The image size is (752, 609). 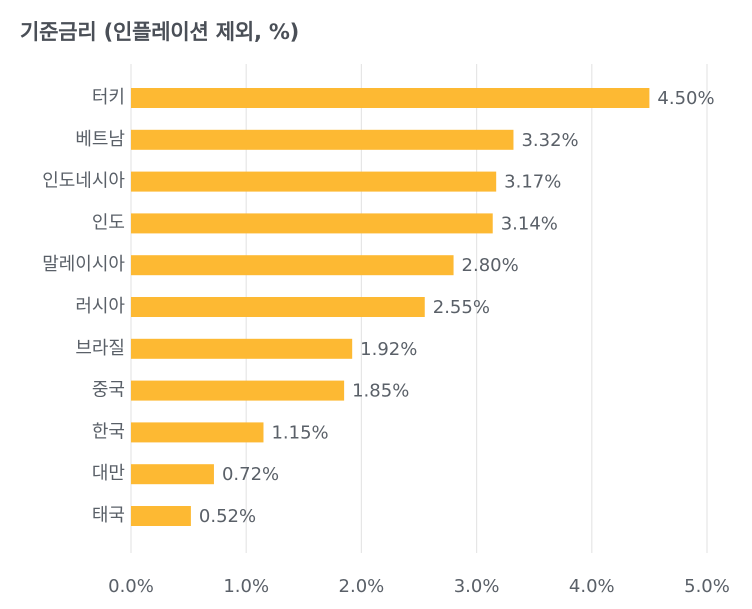 What do you see at coordinates (108, 222) in the screenshot?
I see `category-label: 인도` at bounding box center [108, 222].